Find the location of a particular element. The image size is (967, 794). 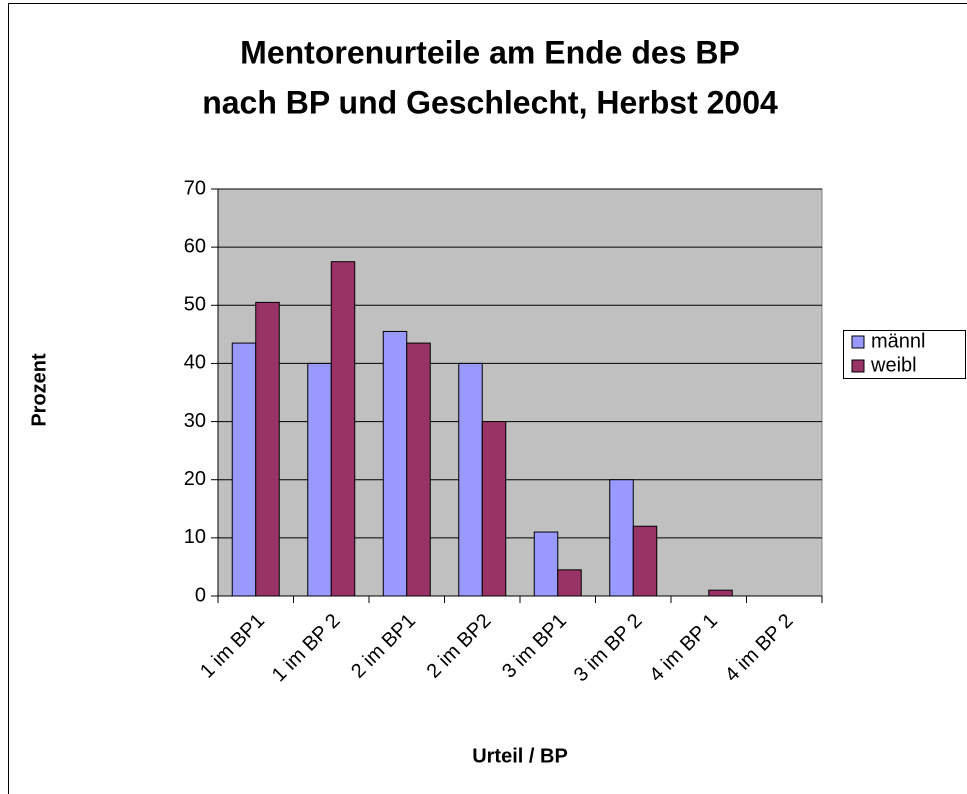

y-tick-label: 60 is located at coordinates (195, 246).